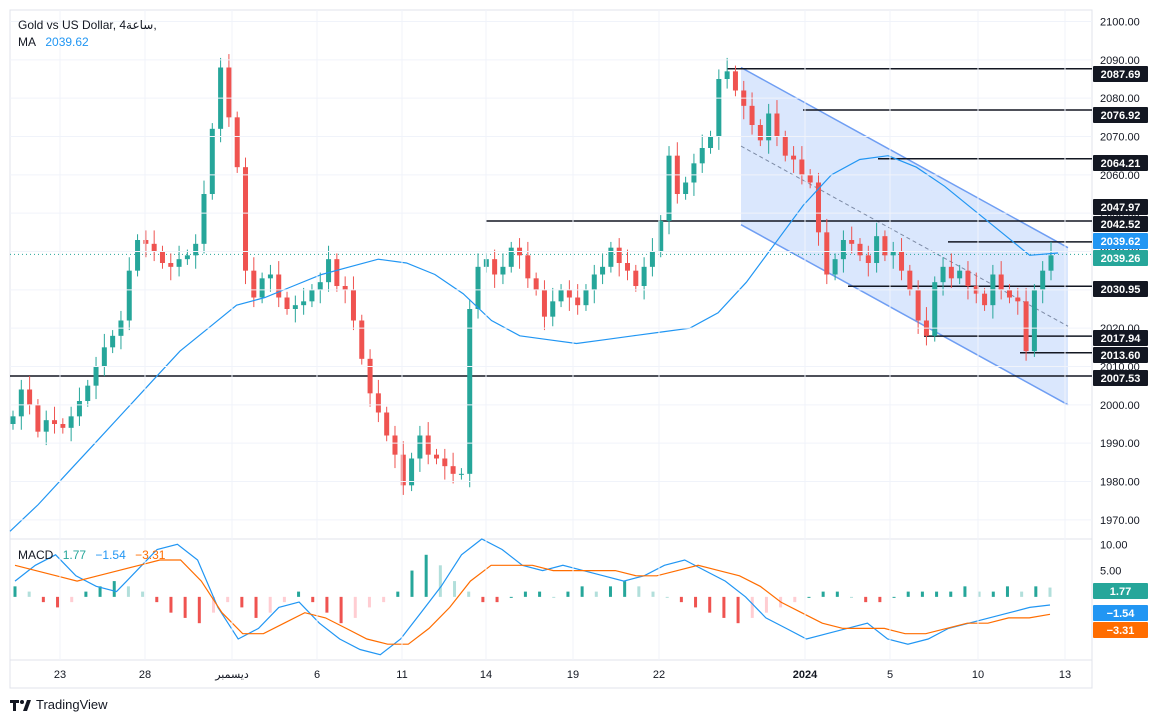  What do you see at coordinates (1120, 61) in the screenshot?
I see `price-tick-label: 2090.00` at bounding box center [1120, 61].